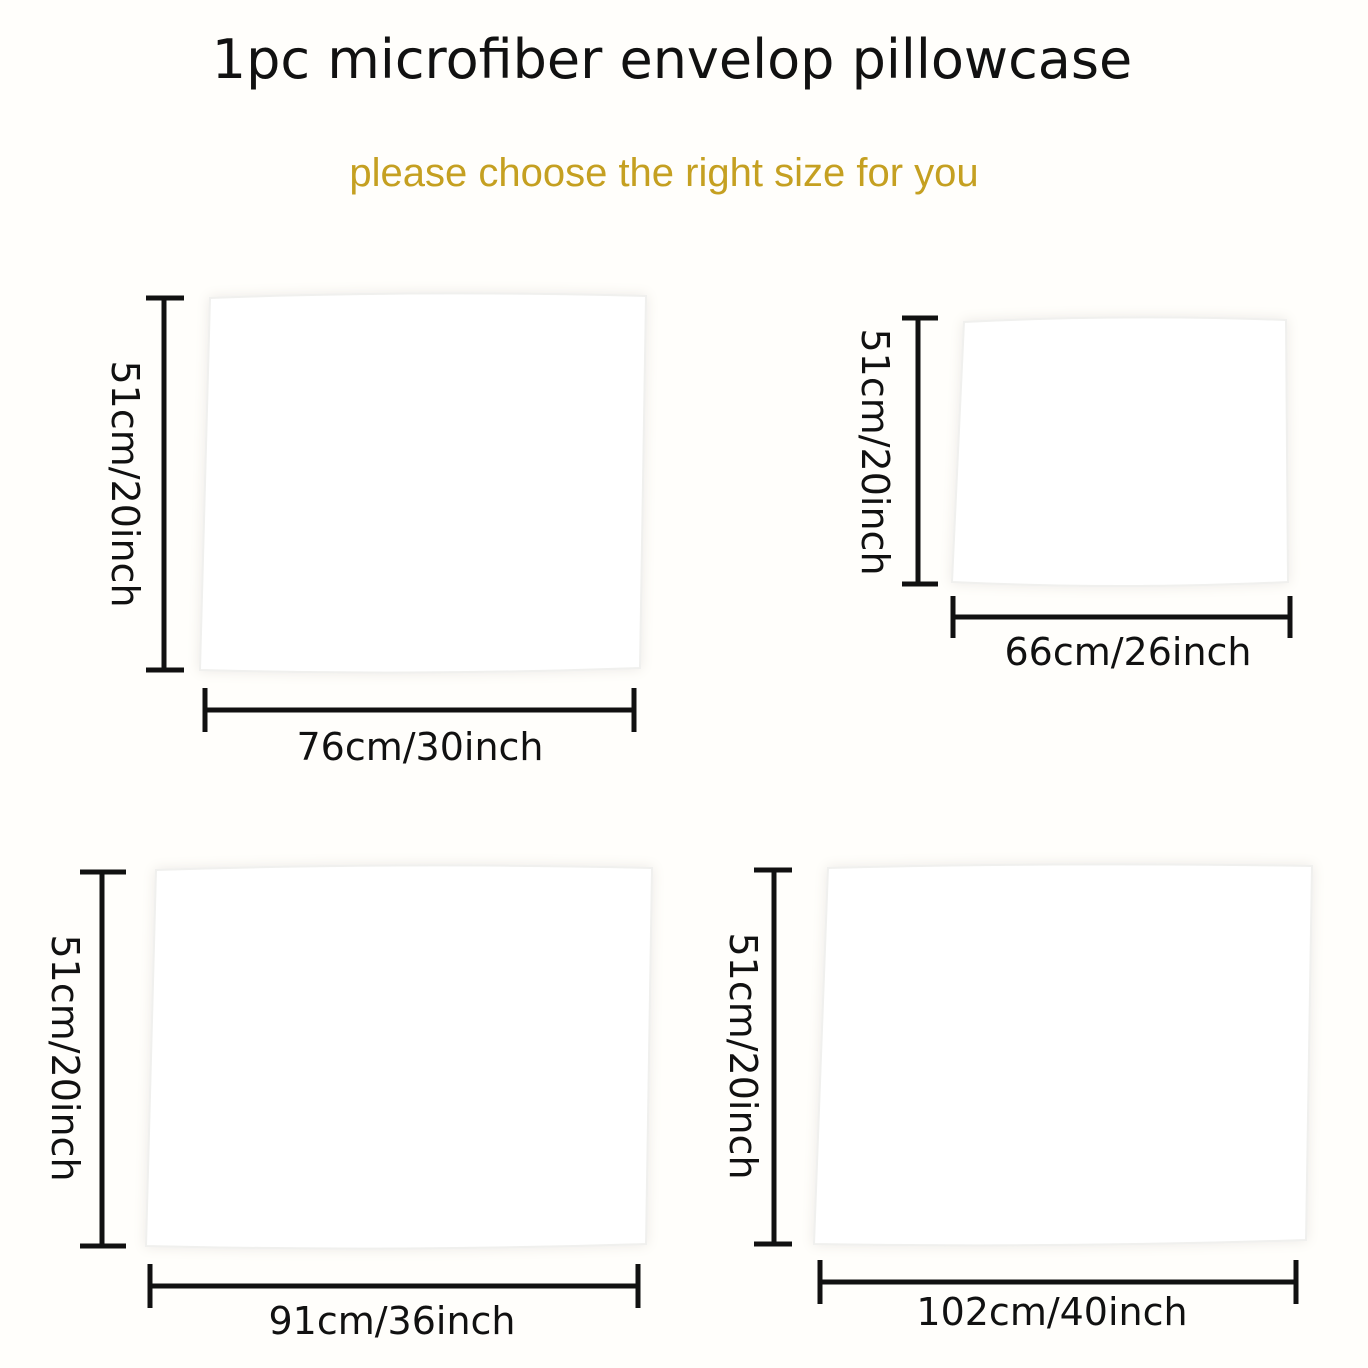 This screenshot has width=1368, height=1368. I want to click on width-label: 91cm/36inch, so click(391, 1321).